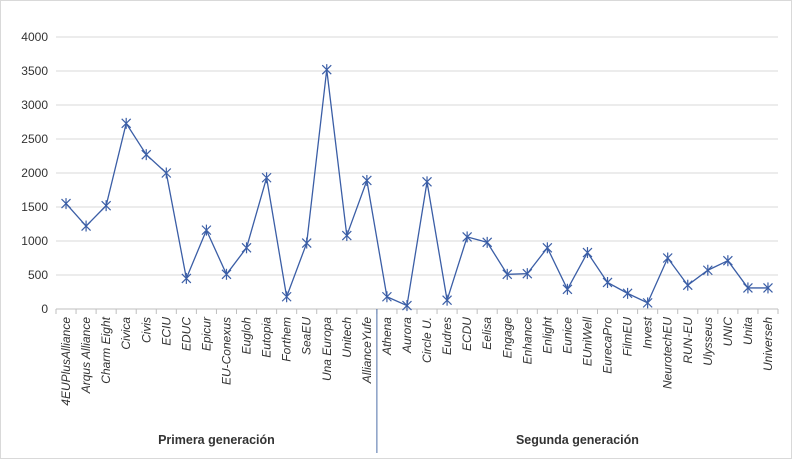  Describe the element at coordinates (226, 351) in the screenshot. I see `x-tick-label: EU-Conexus` at that location.